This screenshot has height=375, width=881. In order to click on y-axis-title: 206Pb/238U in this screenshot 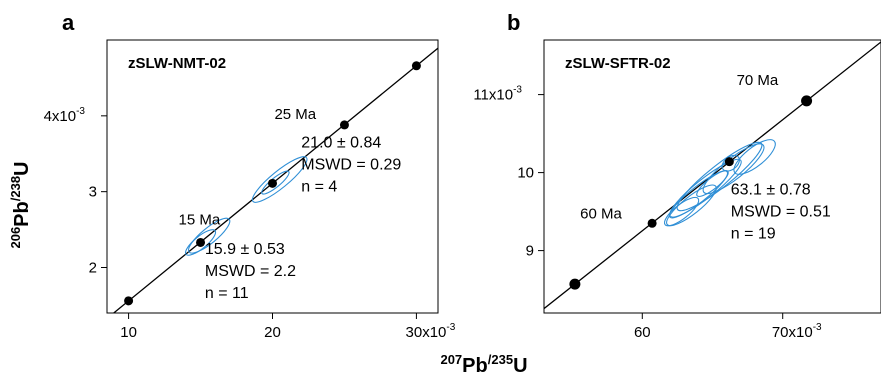, I will do `click(20, 204)`.